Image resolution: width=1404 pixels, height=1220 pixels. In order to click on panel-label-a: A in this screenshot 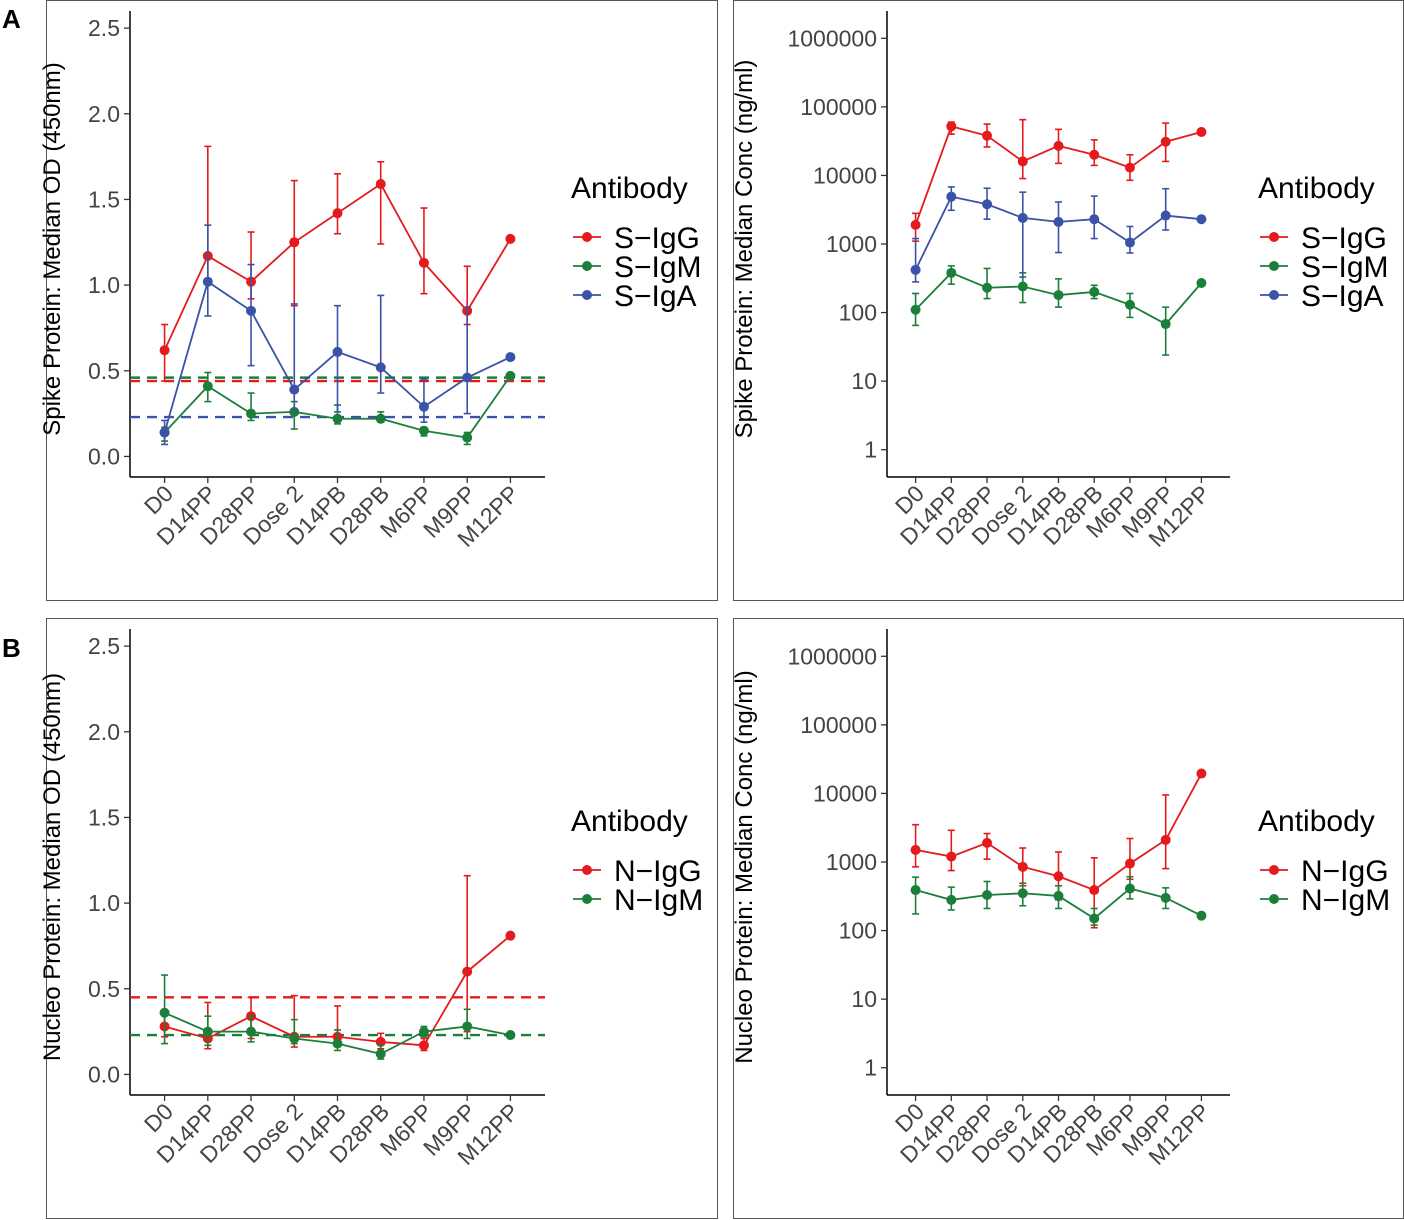, I will do `click(11, 19)`.